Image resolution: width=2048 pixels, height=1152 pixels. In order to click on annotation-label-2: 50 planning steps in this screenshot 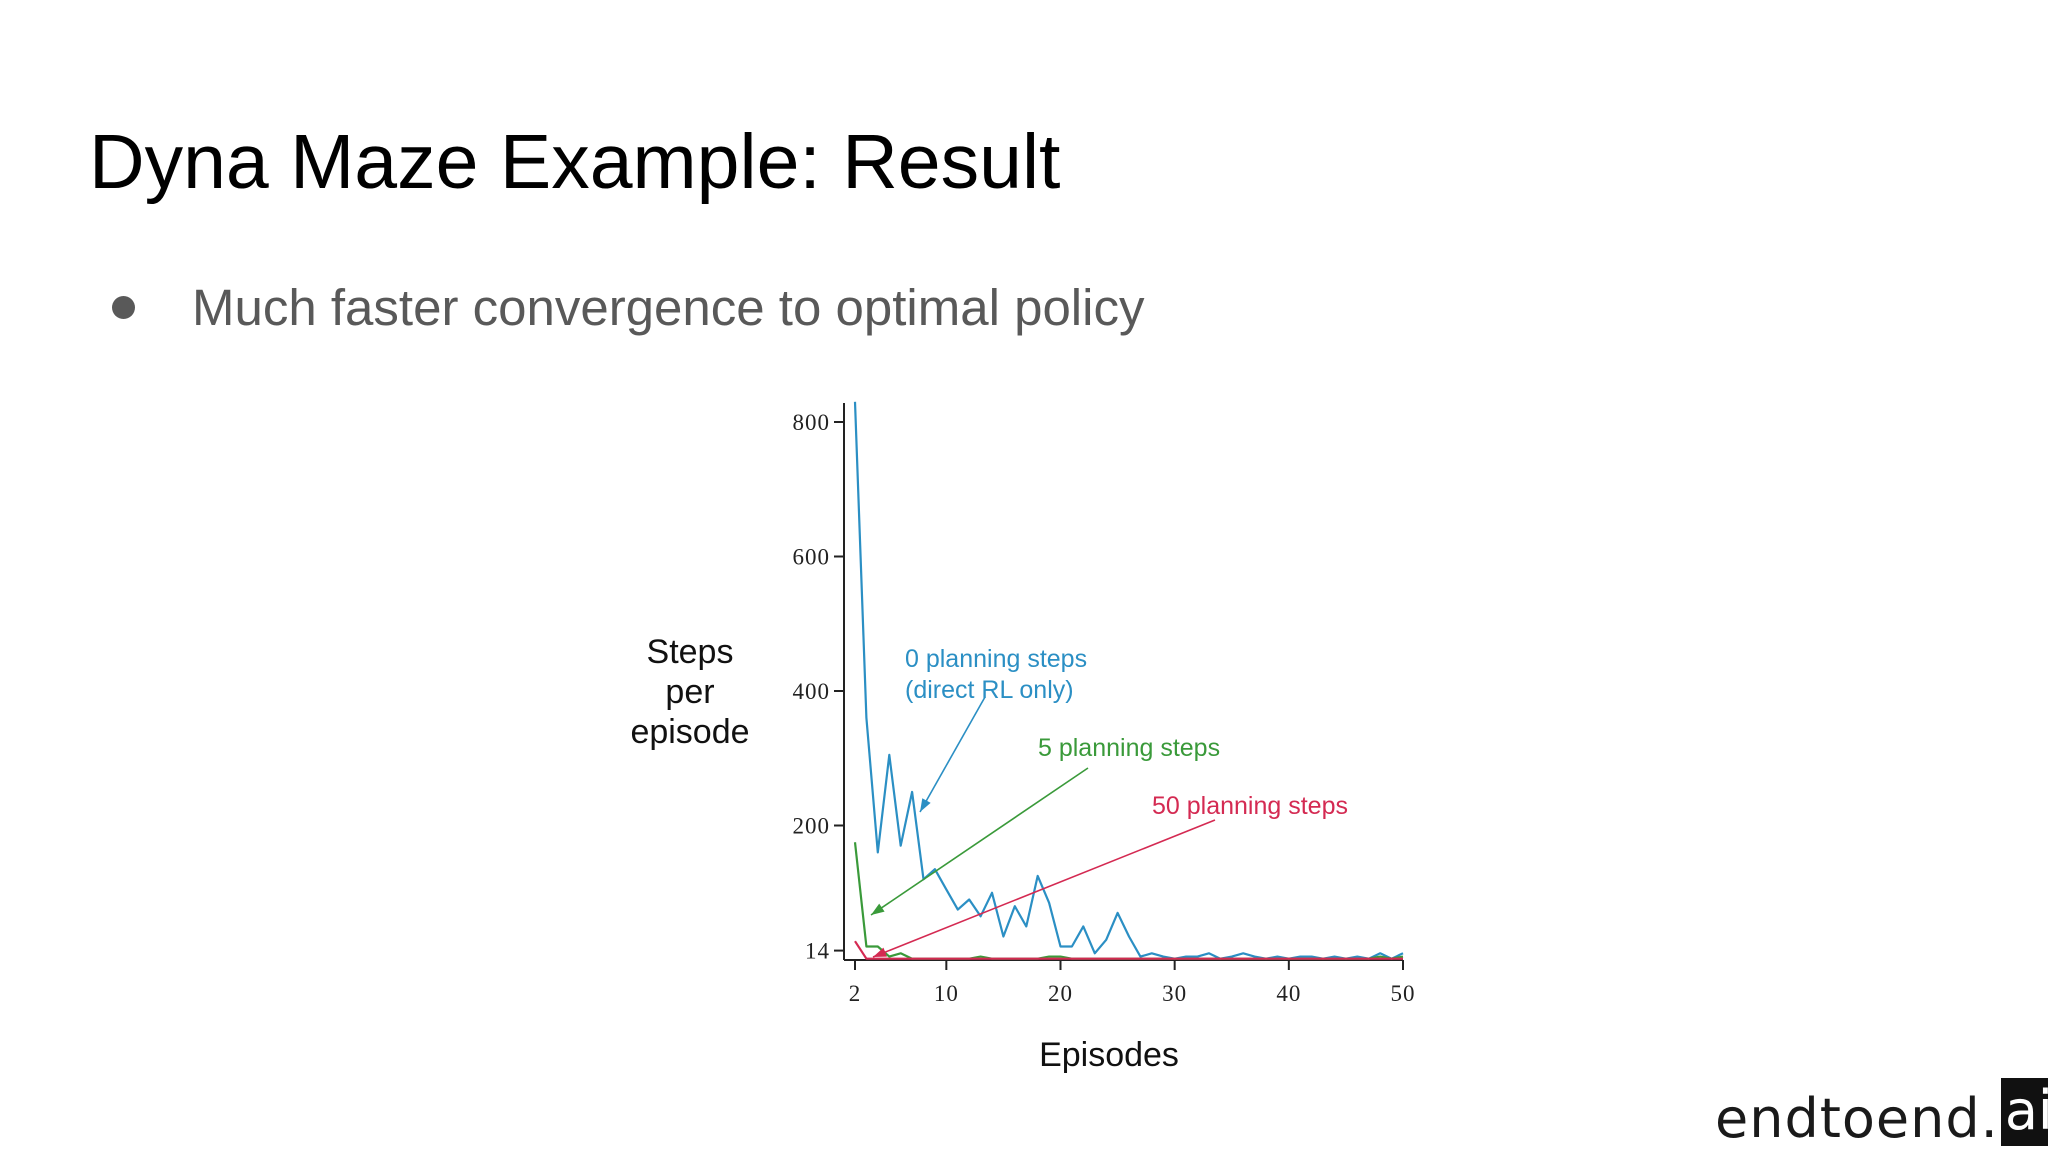, I will do `click(1250, 806)`.